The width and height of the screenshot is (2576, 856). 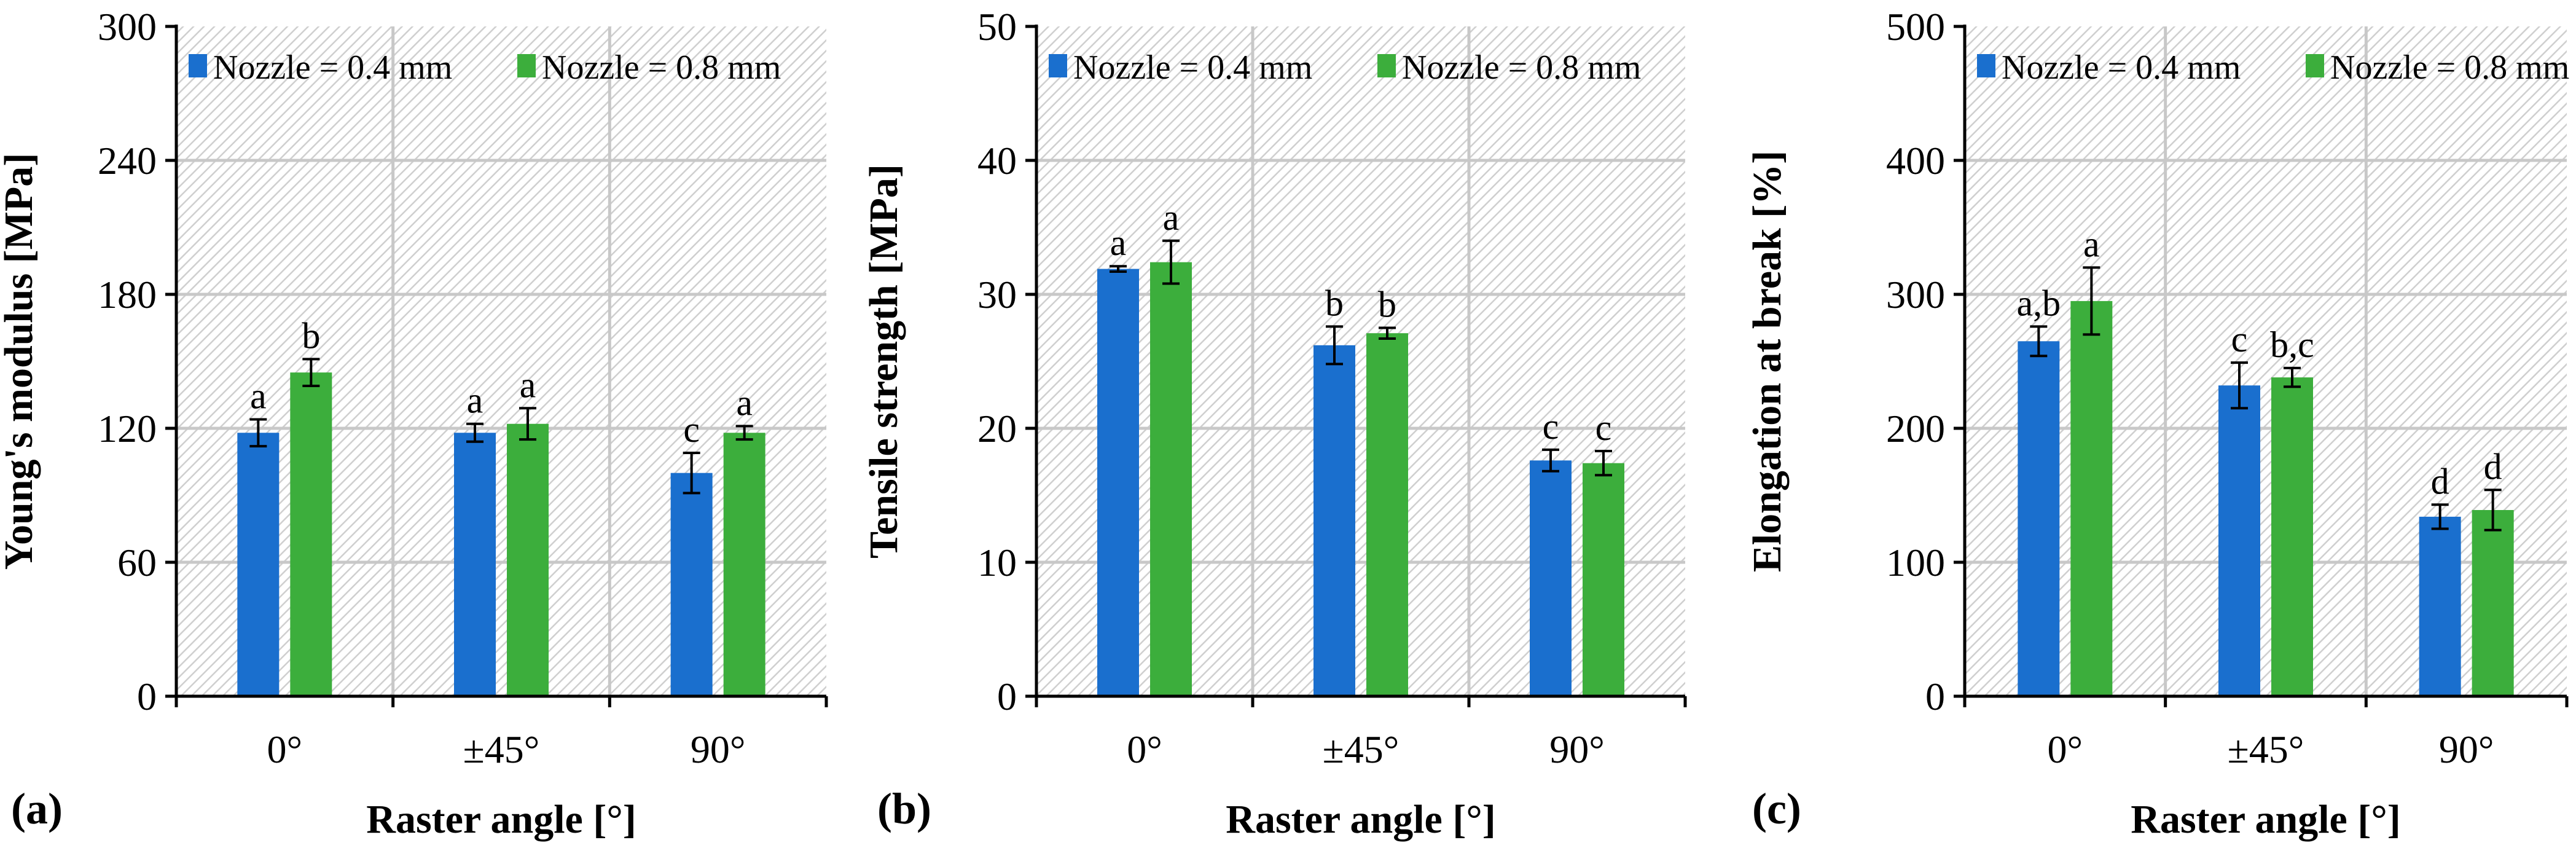 What do you see at coordinates (127, 161) in the screenshot?
I see `y-tick-label: 240` at bounding box center [127, 161].